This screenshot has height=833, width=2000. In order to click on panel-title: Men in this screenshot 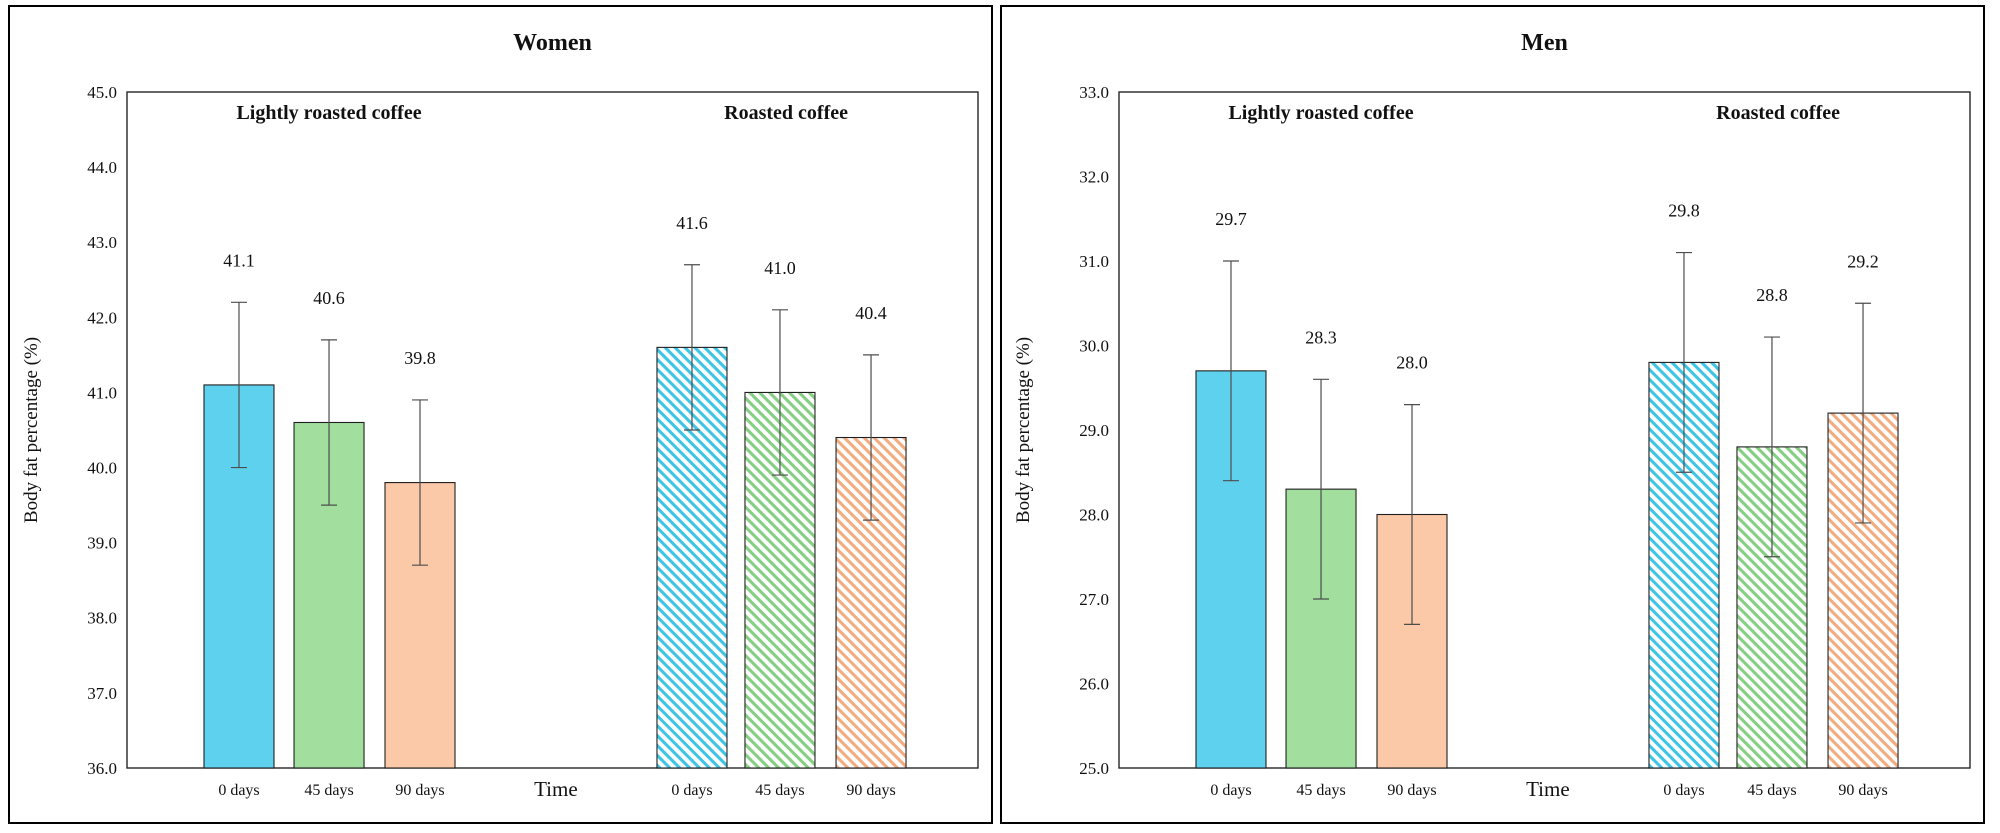, I will do `click(1544, 43)`.